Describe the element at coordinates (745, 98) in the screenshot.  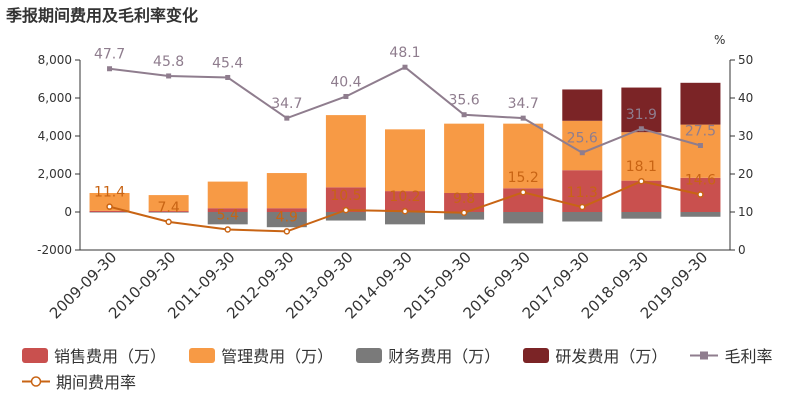
I see `right-tick-label: 40` at that location.